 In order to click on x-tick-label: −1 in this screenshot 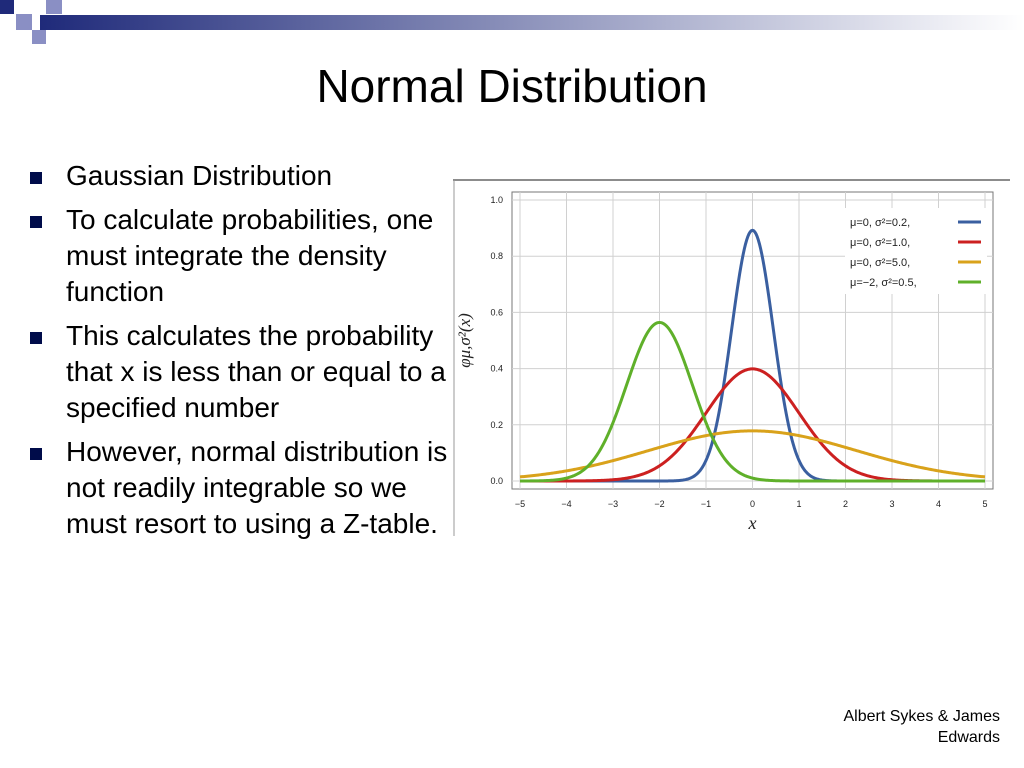, I will do `click(706, 504)`.